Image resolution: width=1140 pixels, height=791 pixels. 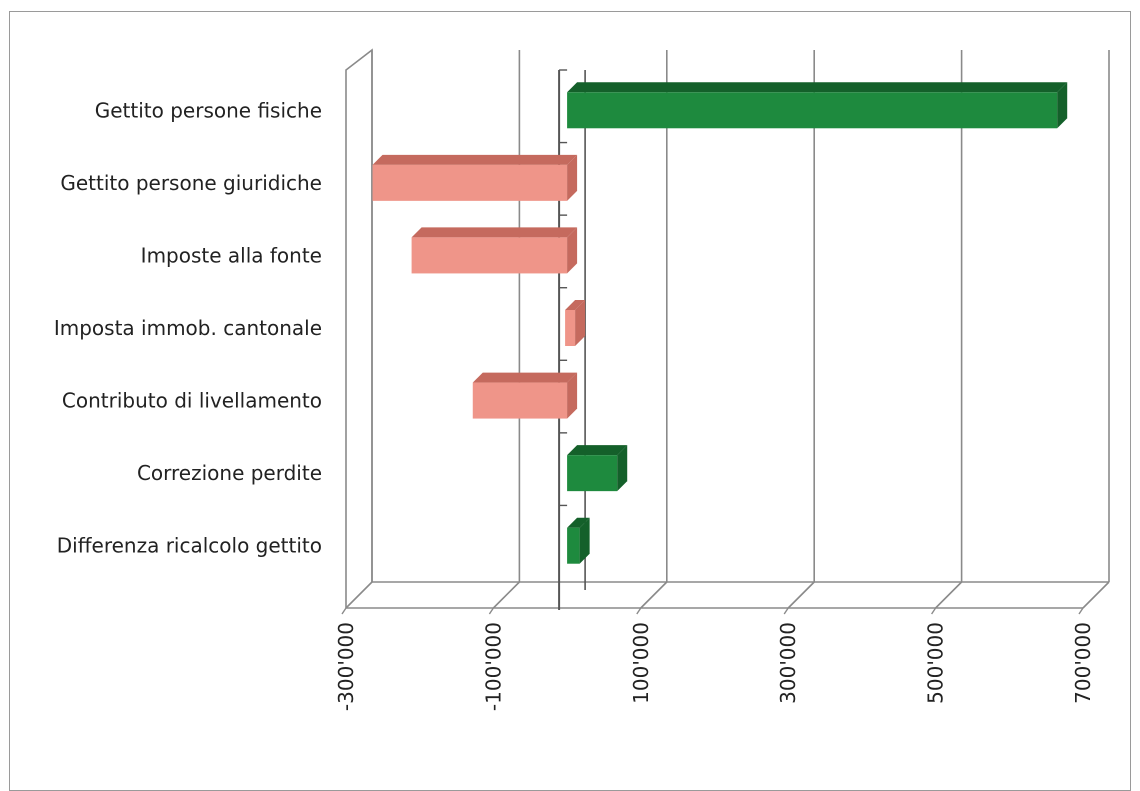 What do you see at coordinates (208, 110) in the screenshot?
I see `category-label: Gettito persone fisiche` at bounding box center [208, 110].